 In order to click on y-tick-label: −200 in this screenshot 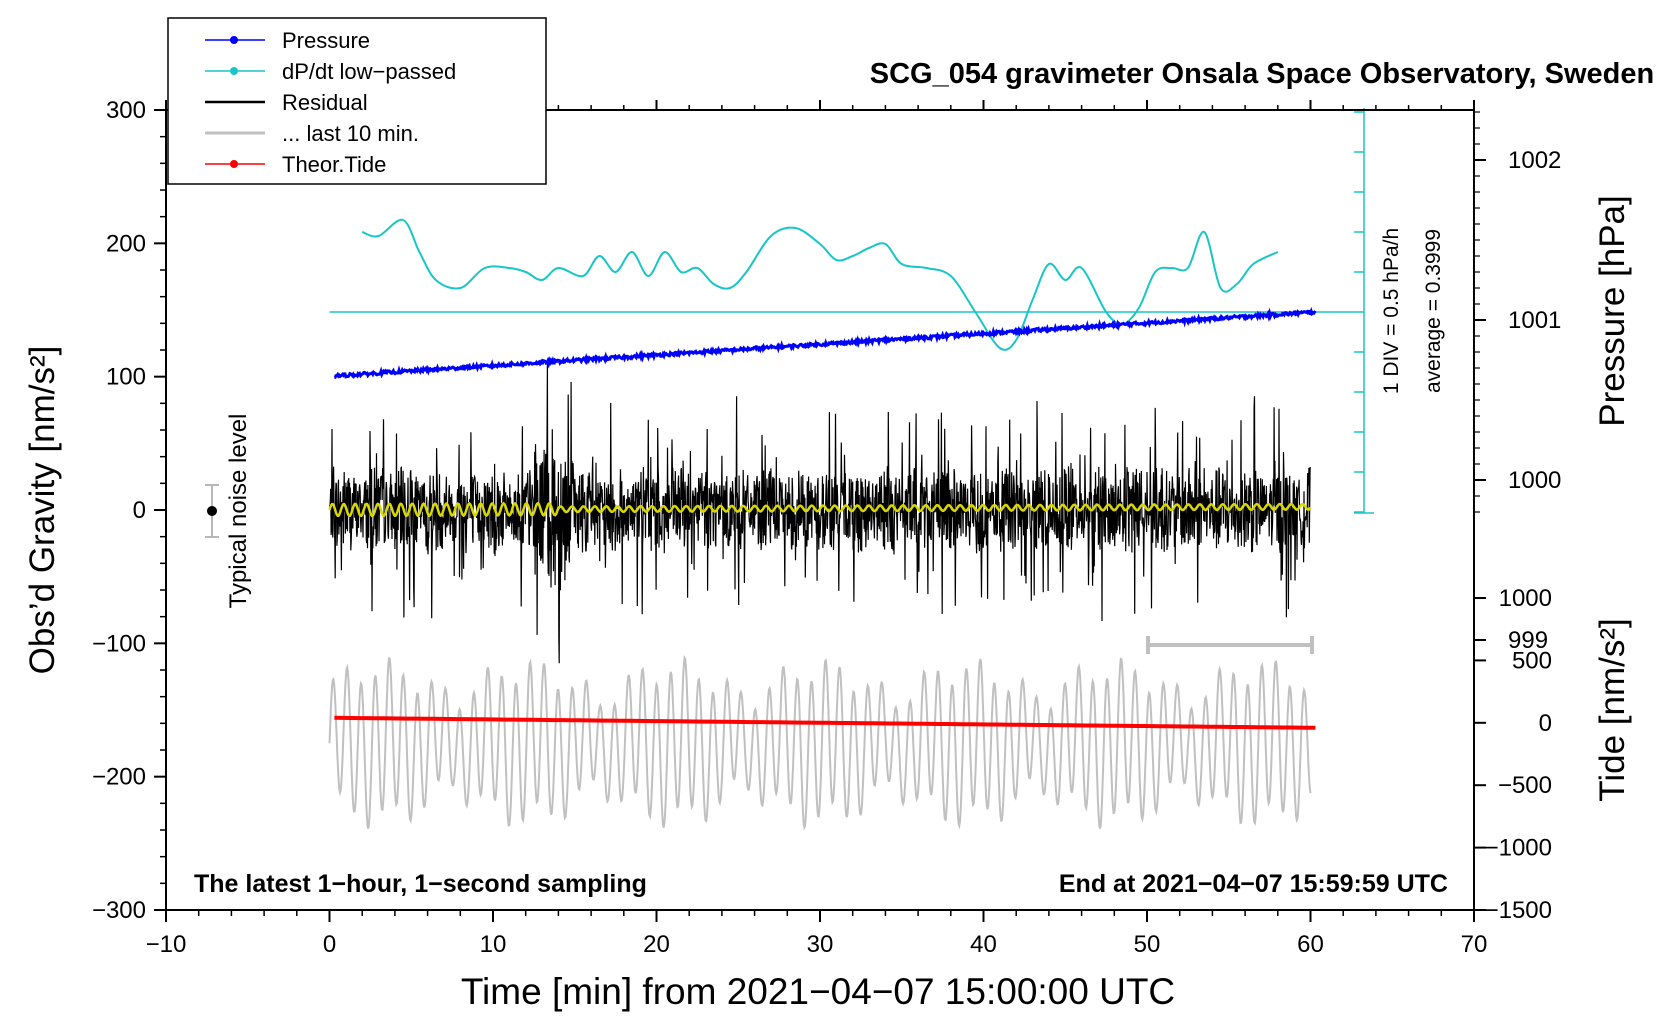, I will do `click(119, 777)`.